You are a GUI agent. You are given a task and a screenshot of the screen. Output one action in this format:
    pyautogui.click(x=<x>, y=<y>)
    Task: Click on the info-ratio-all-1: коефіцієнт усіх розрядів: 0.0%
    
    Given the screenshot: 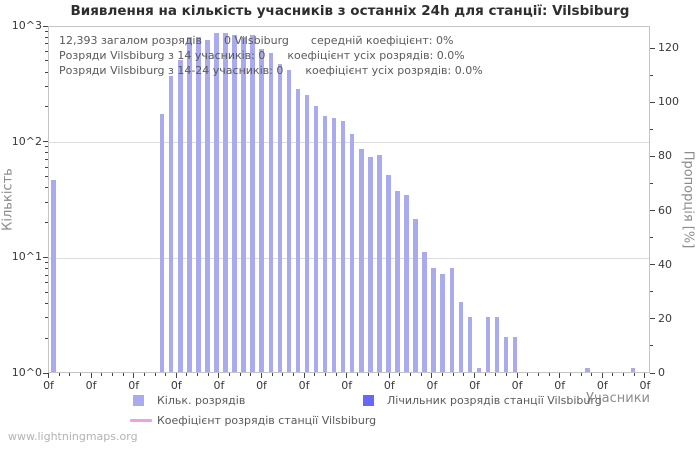 What is the action you would take?
    pyautogui.click(x=376, y=55)
    